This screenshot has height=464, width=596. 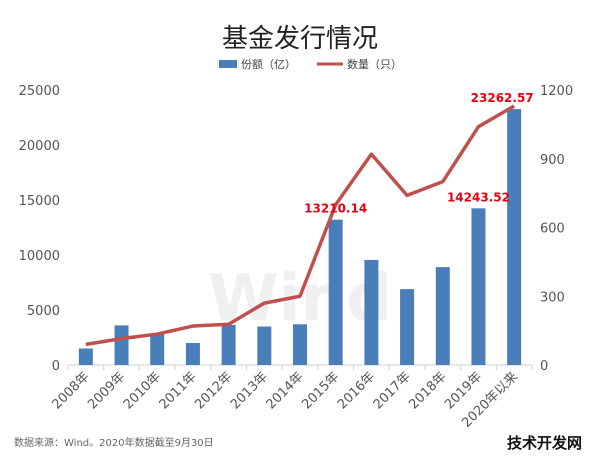 I want to click on x-tick-label: 2015年, so click(x=320, y=390).